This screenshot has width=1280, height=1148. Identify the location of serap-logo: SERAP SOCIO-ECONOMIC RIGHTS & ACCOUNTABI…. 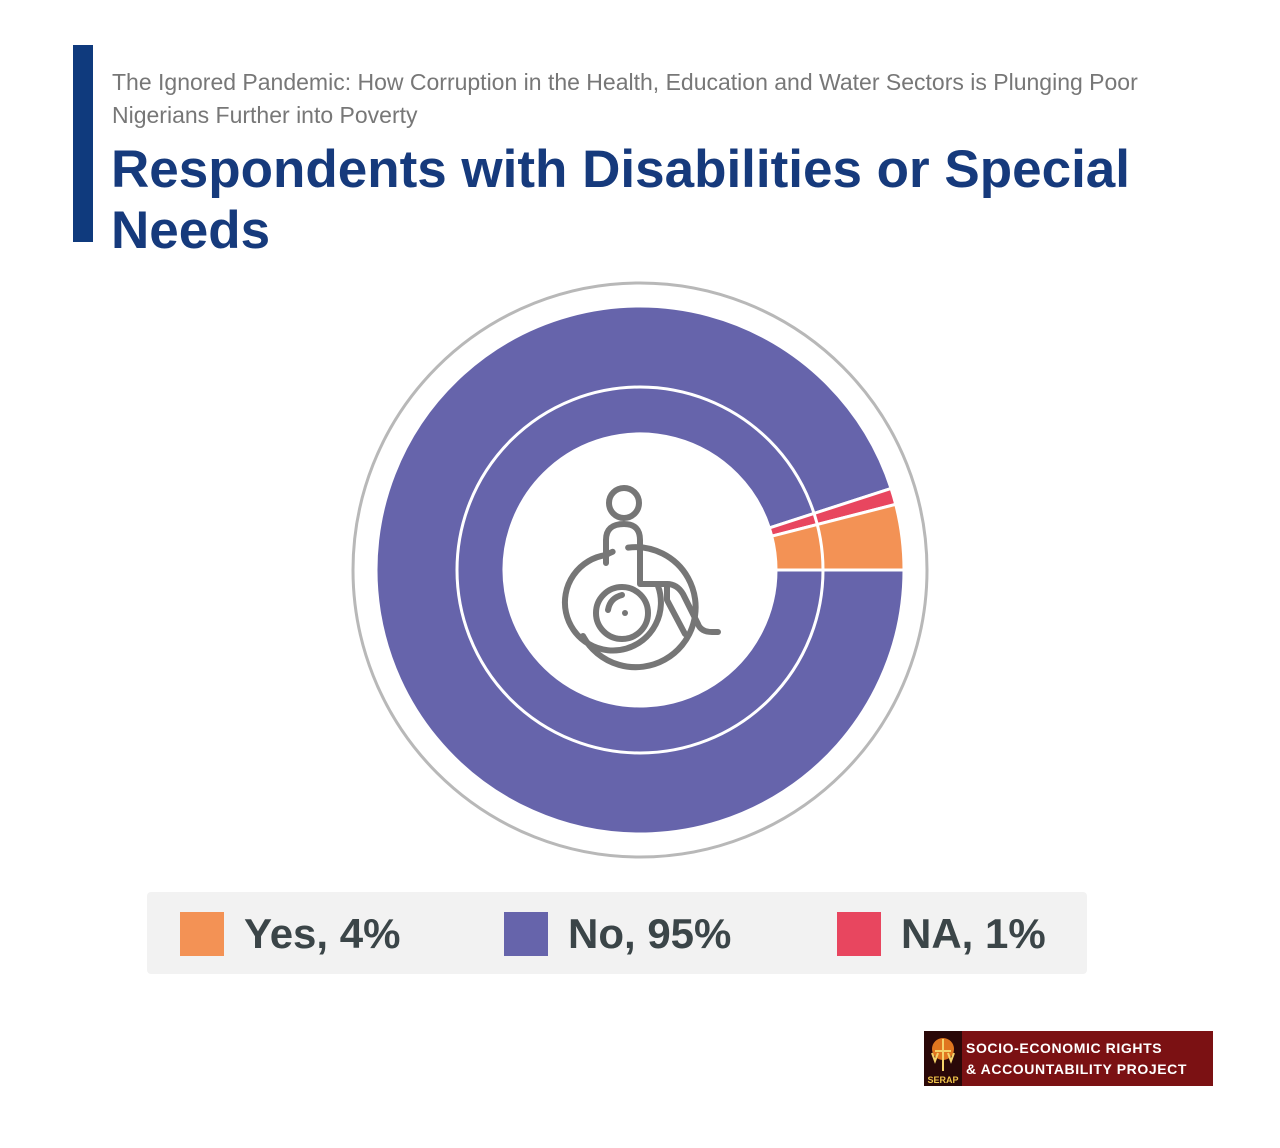
(1068, 1058).